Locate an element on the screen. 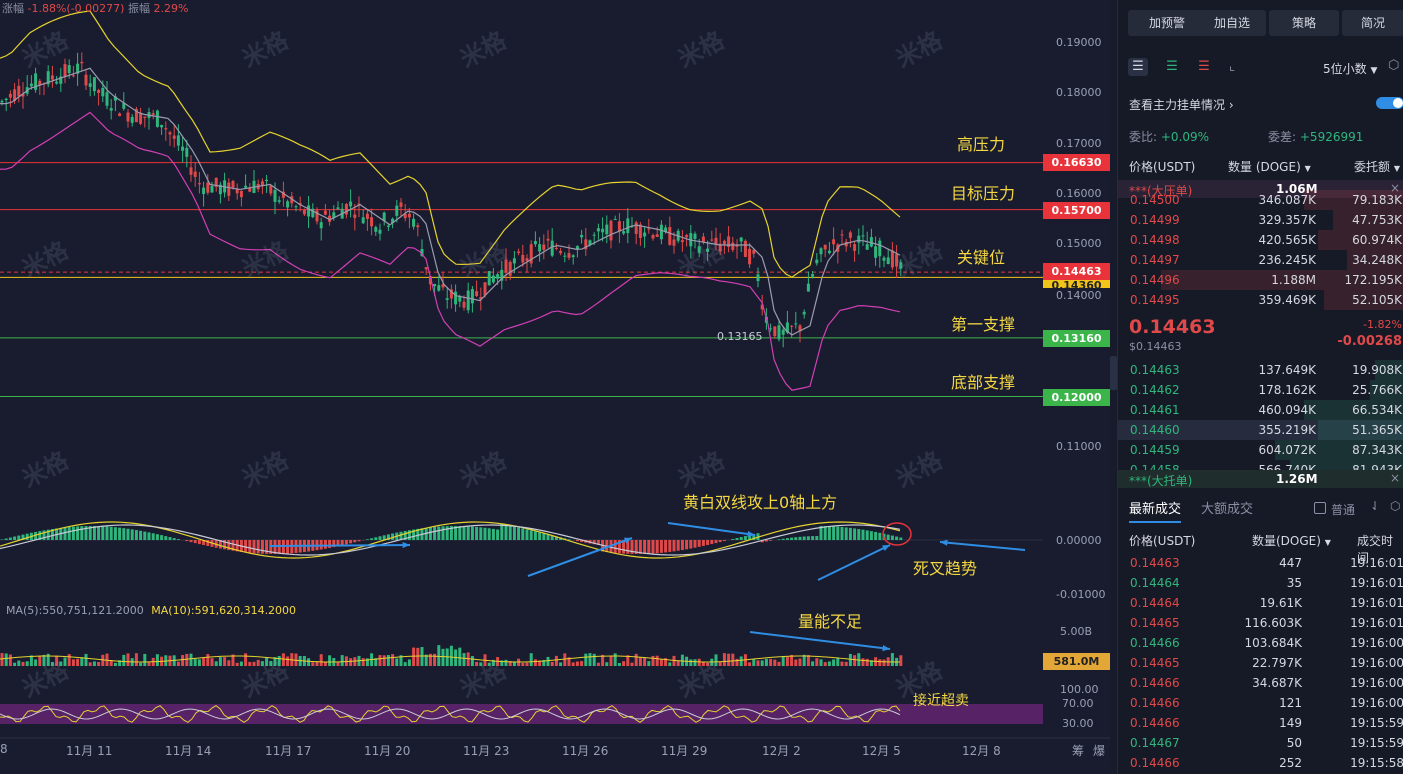 The width and height of the screenshot is (1403, 774). bid-row: 0.14459 604.072K 87.343K is located at coordinates (1260, 450).